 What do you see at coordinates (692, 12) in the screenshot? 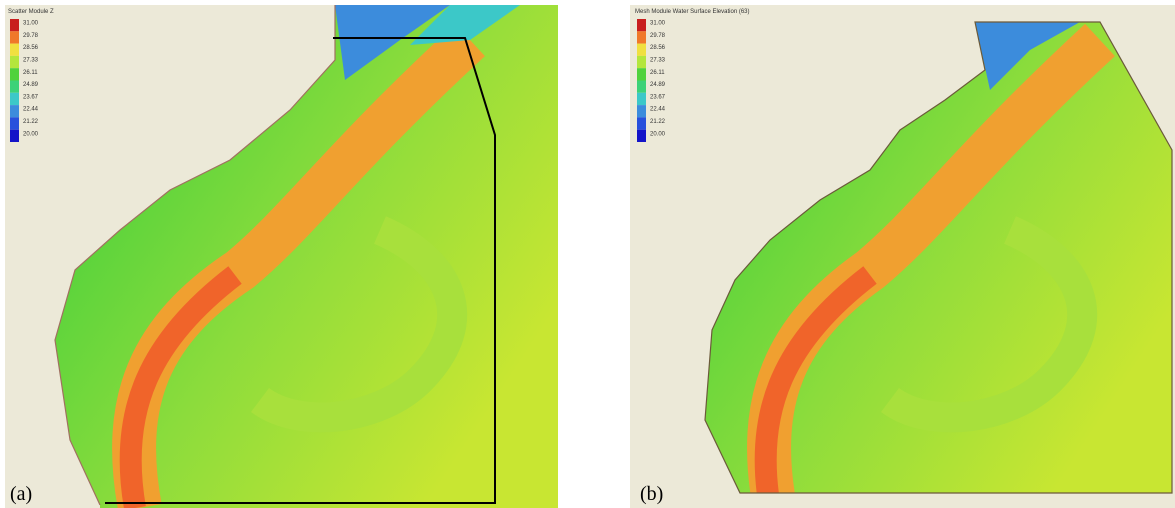
I see `legend-title: Mesh Module Water Surface Elevation (63)` at bounding box center [692, 12].